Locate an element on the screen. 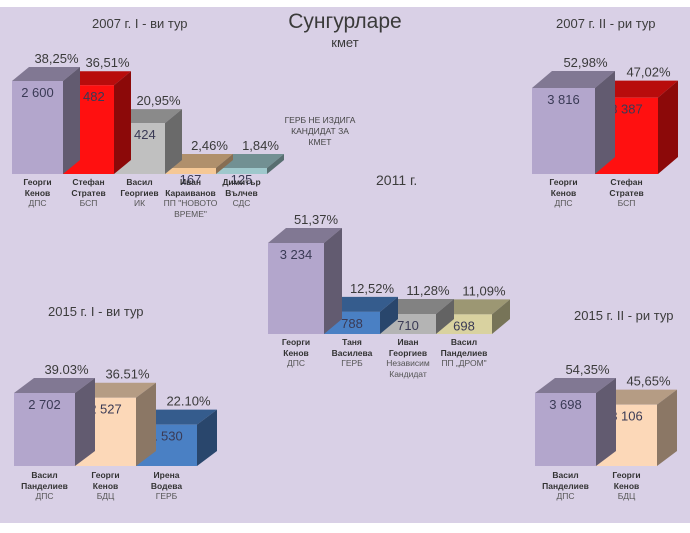  bar-percent-label: 52,98% is located at coordinates (585, 62).